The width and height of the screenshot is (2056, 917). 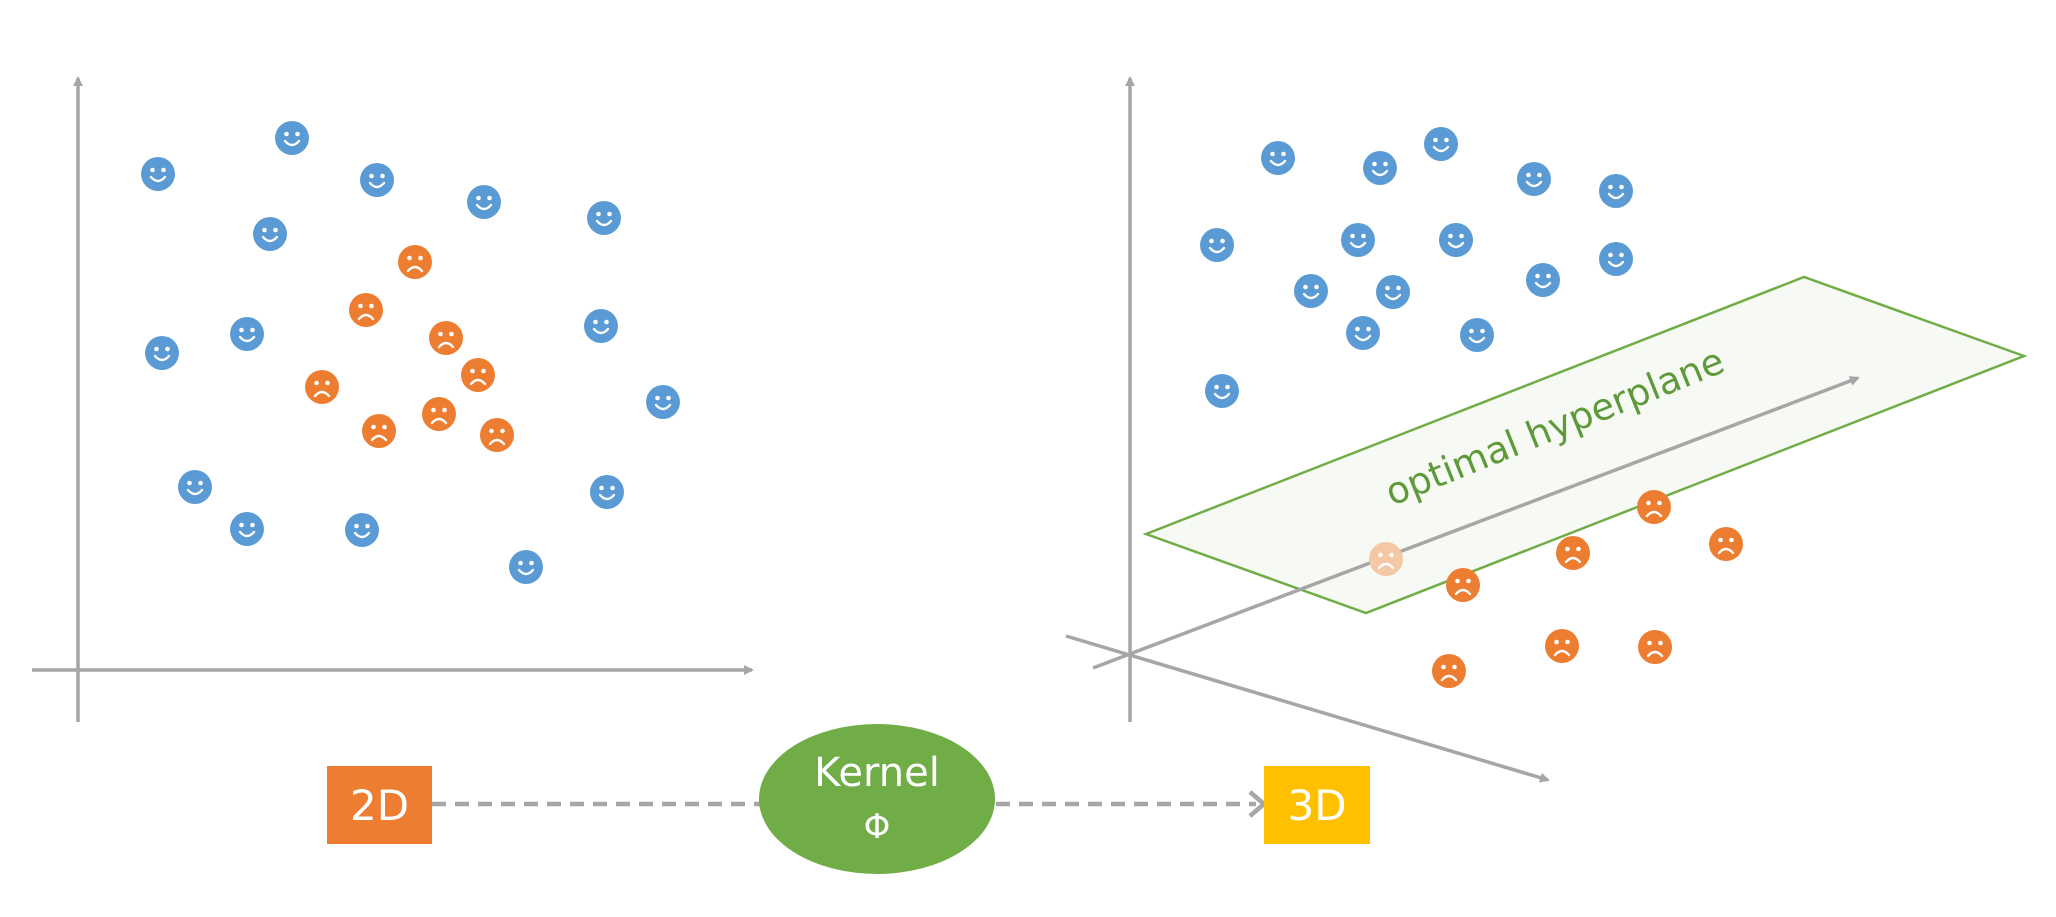 What do you see at coordinates (1556, 589) in the screenshot?
I see `points-3d-sad` at bounding box center [1556, 589].